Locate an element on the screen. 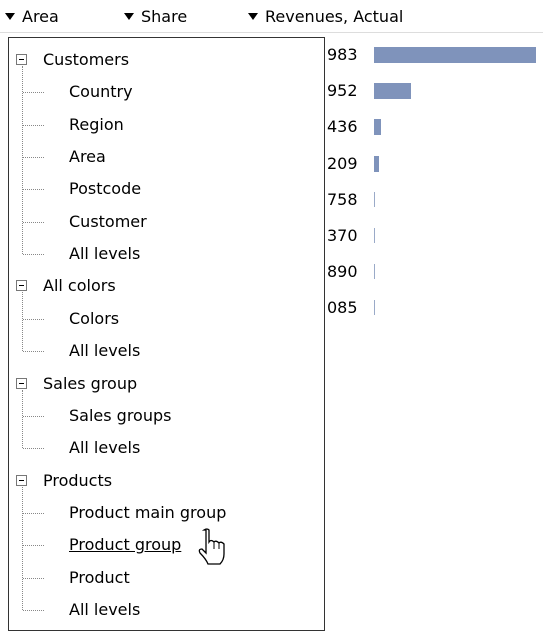  column-label: Revenues, Actual is located at coordinates (334, 16).